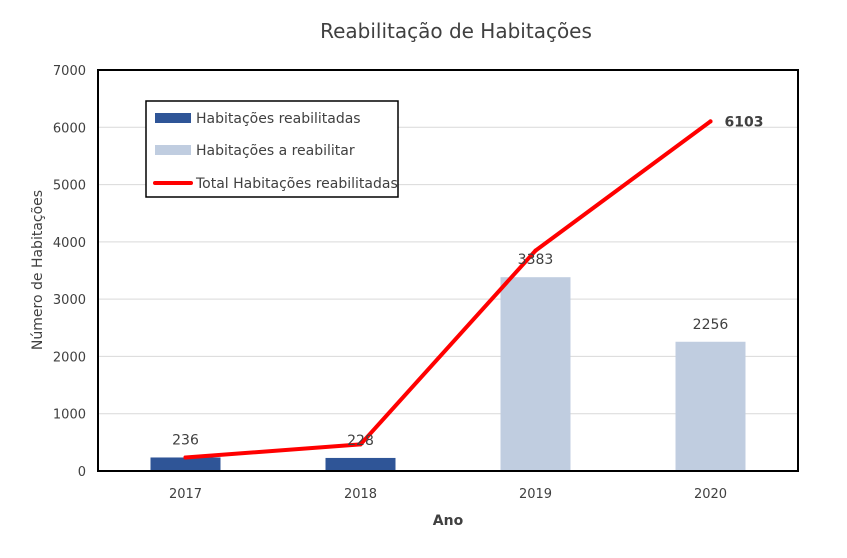 This screenshot has height=558, width=847. Describe the element at coordinates (360, 494) in the screenshot. I see `x-tick-label: 2018` at that location.